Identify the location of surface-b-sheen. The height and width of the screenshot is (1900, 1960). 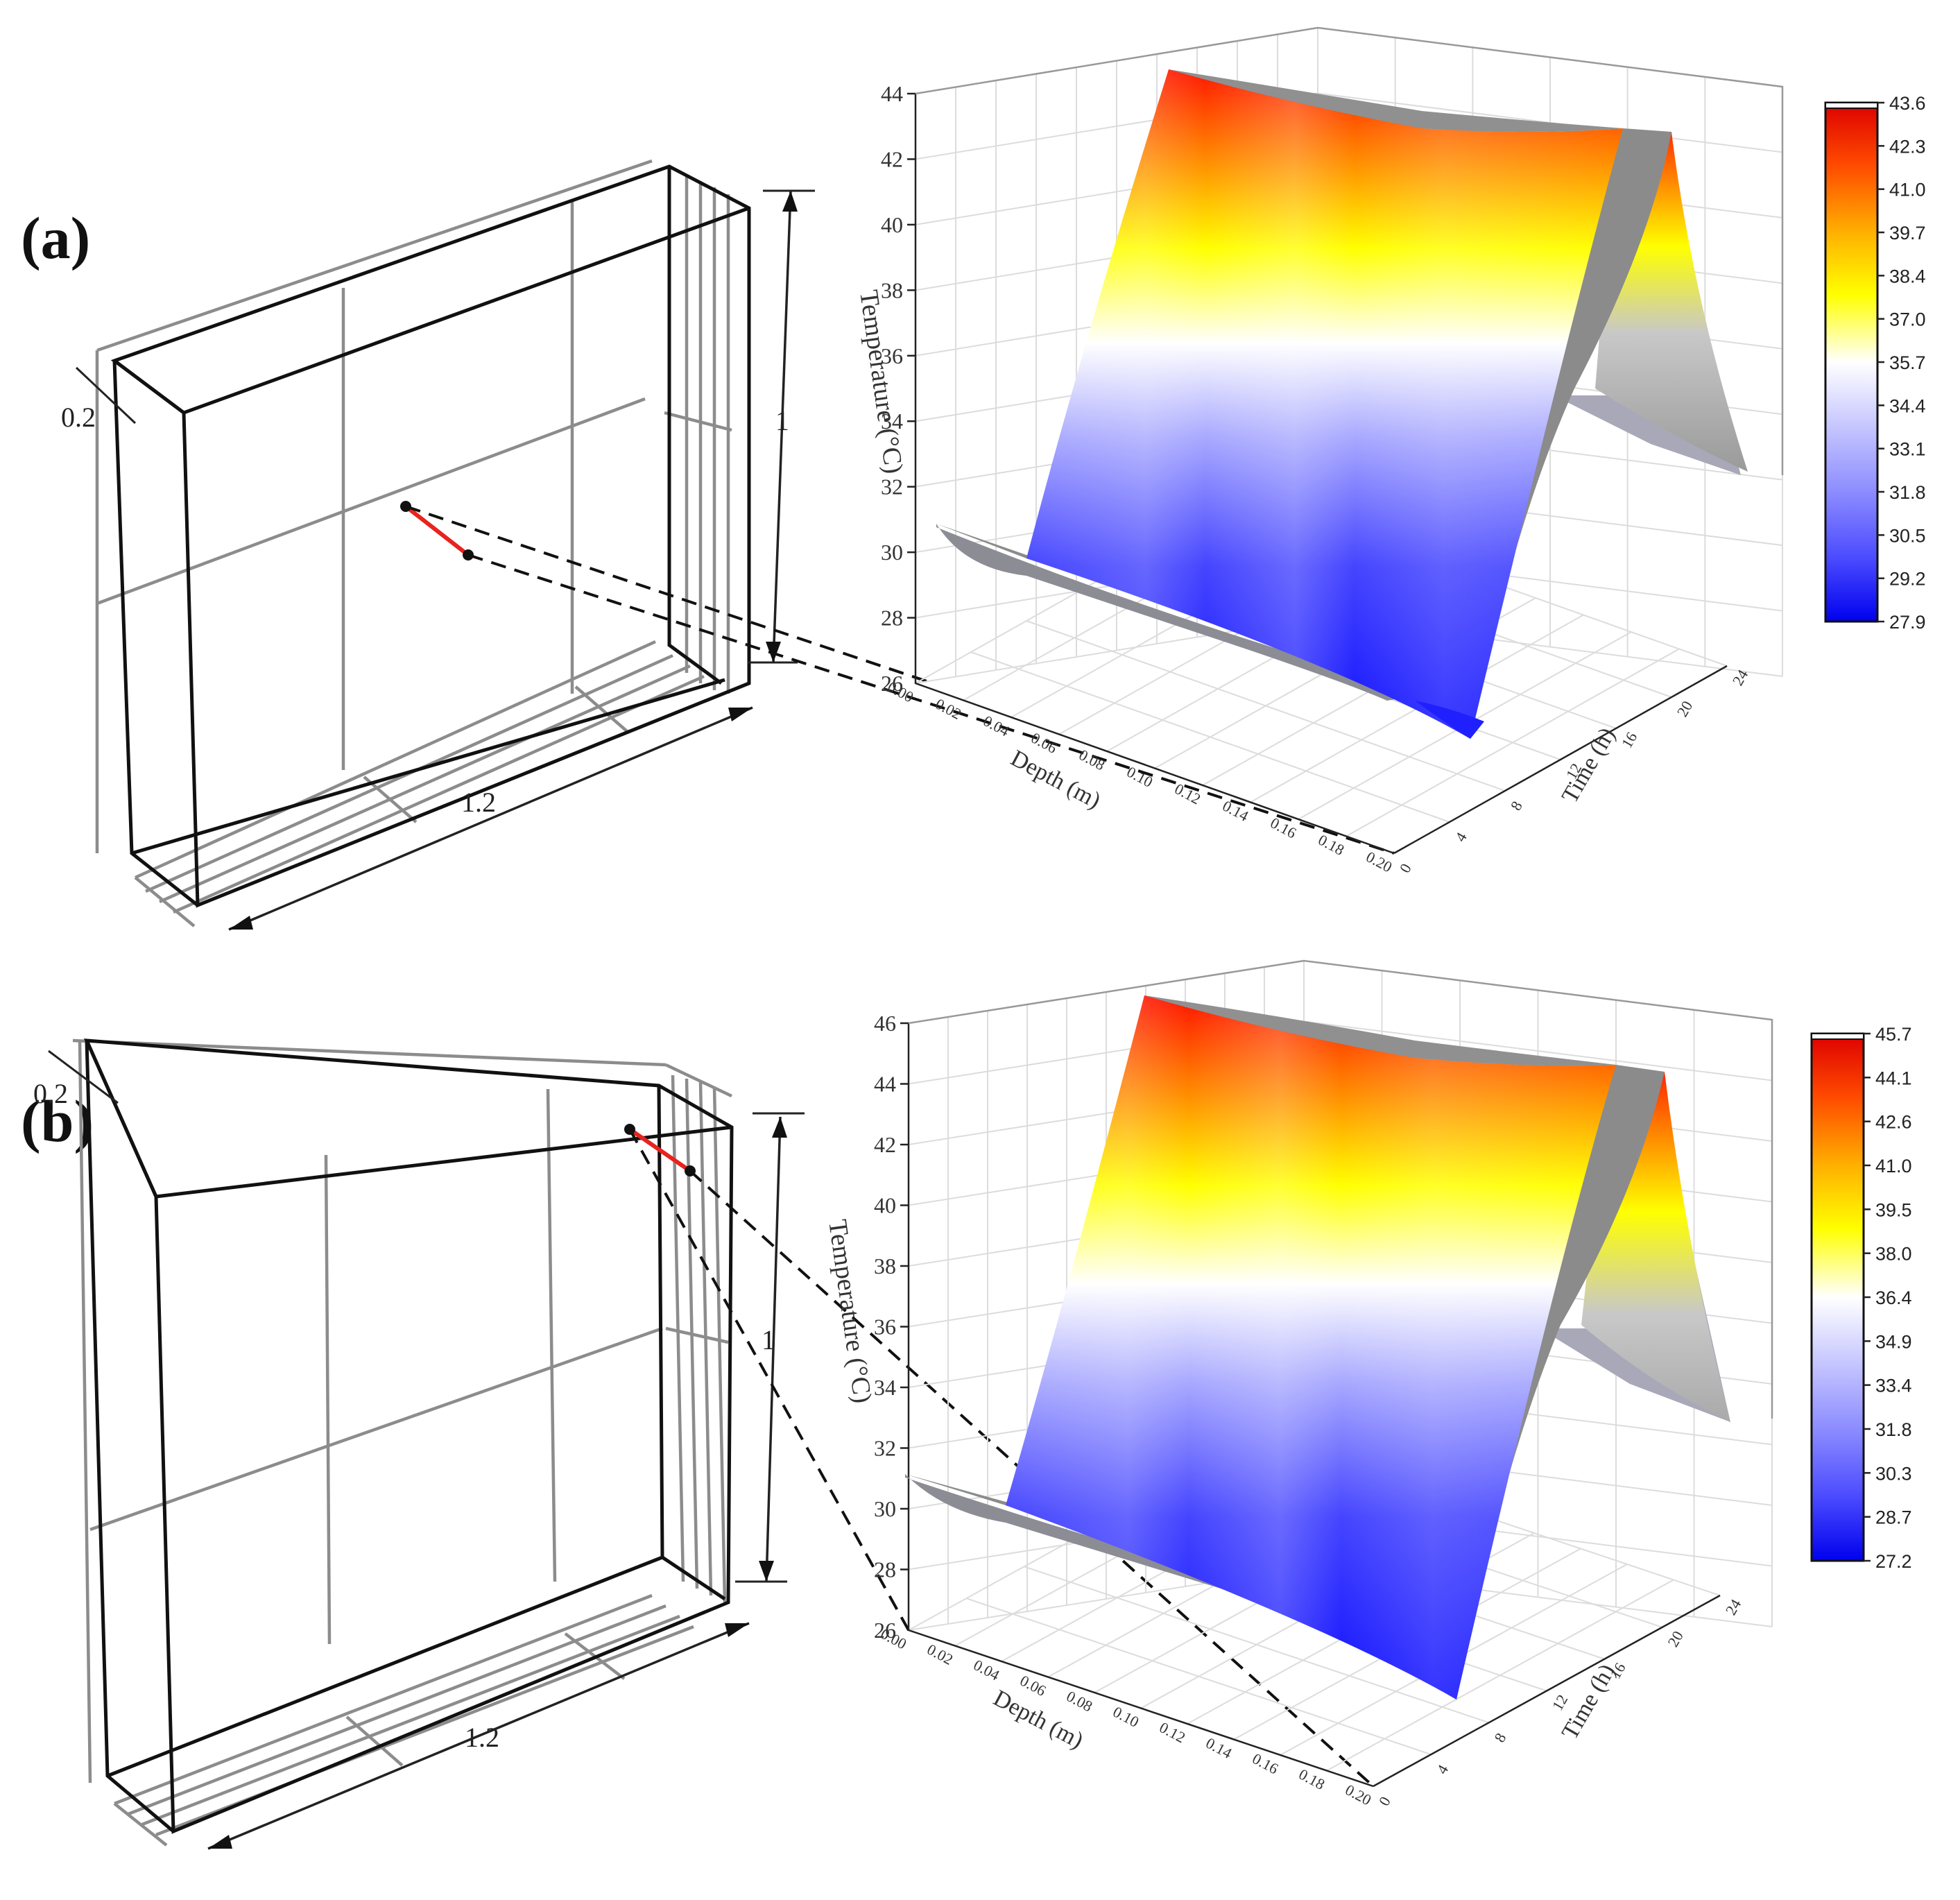
(1311, 1347).